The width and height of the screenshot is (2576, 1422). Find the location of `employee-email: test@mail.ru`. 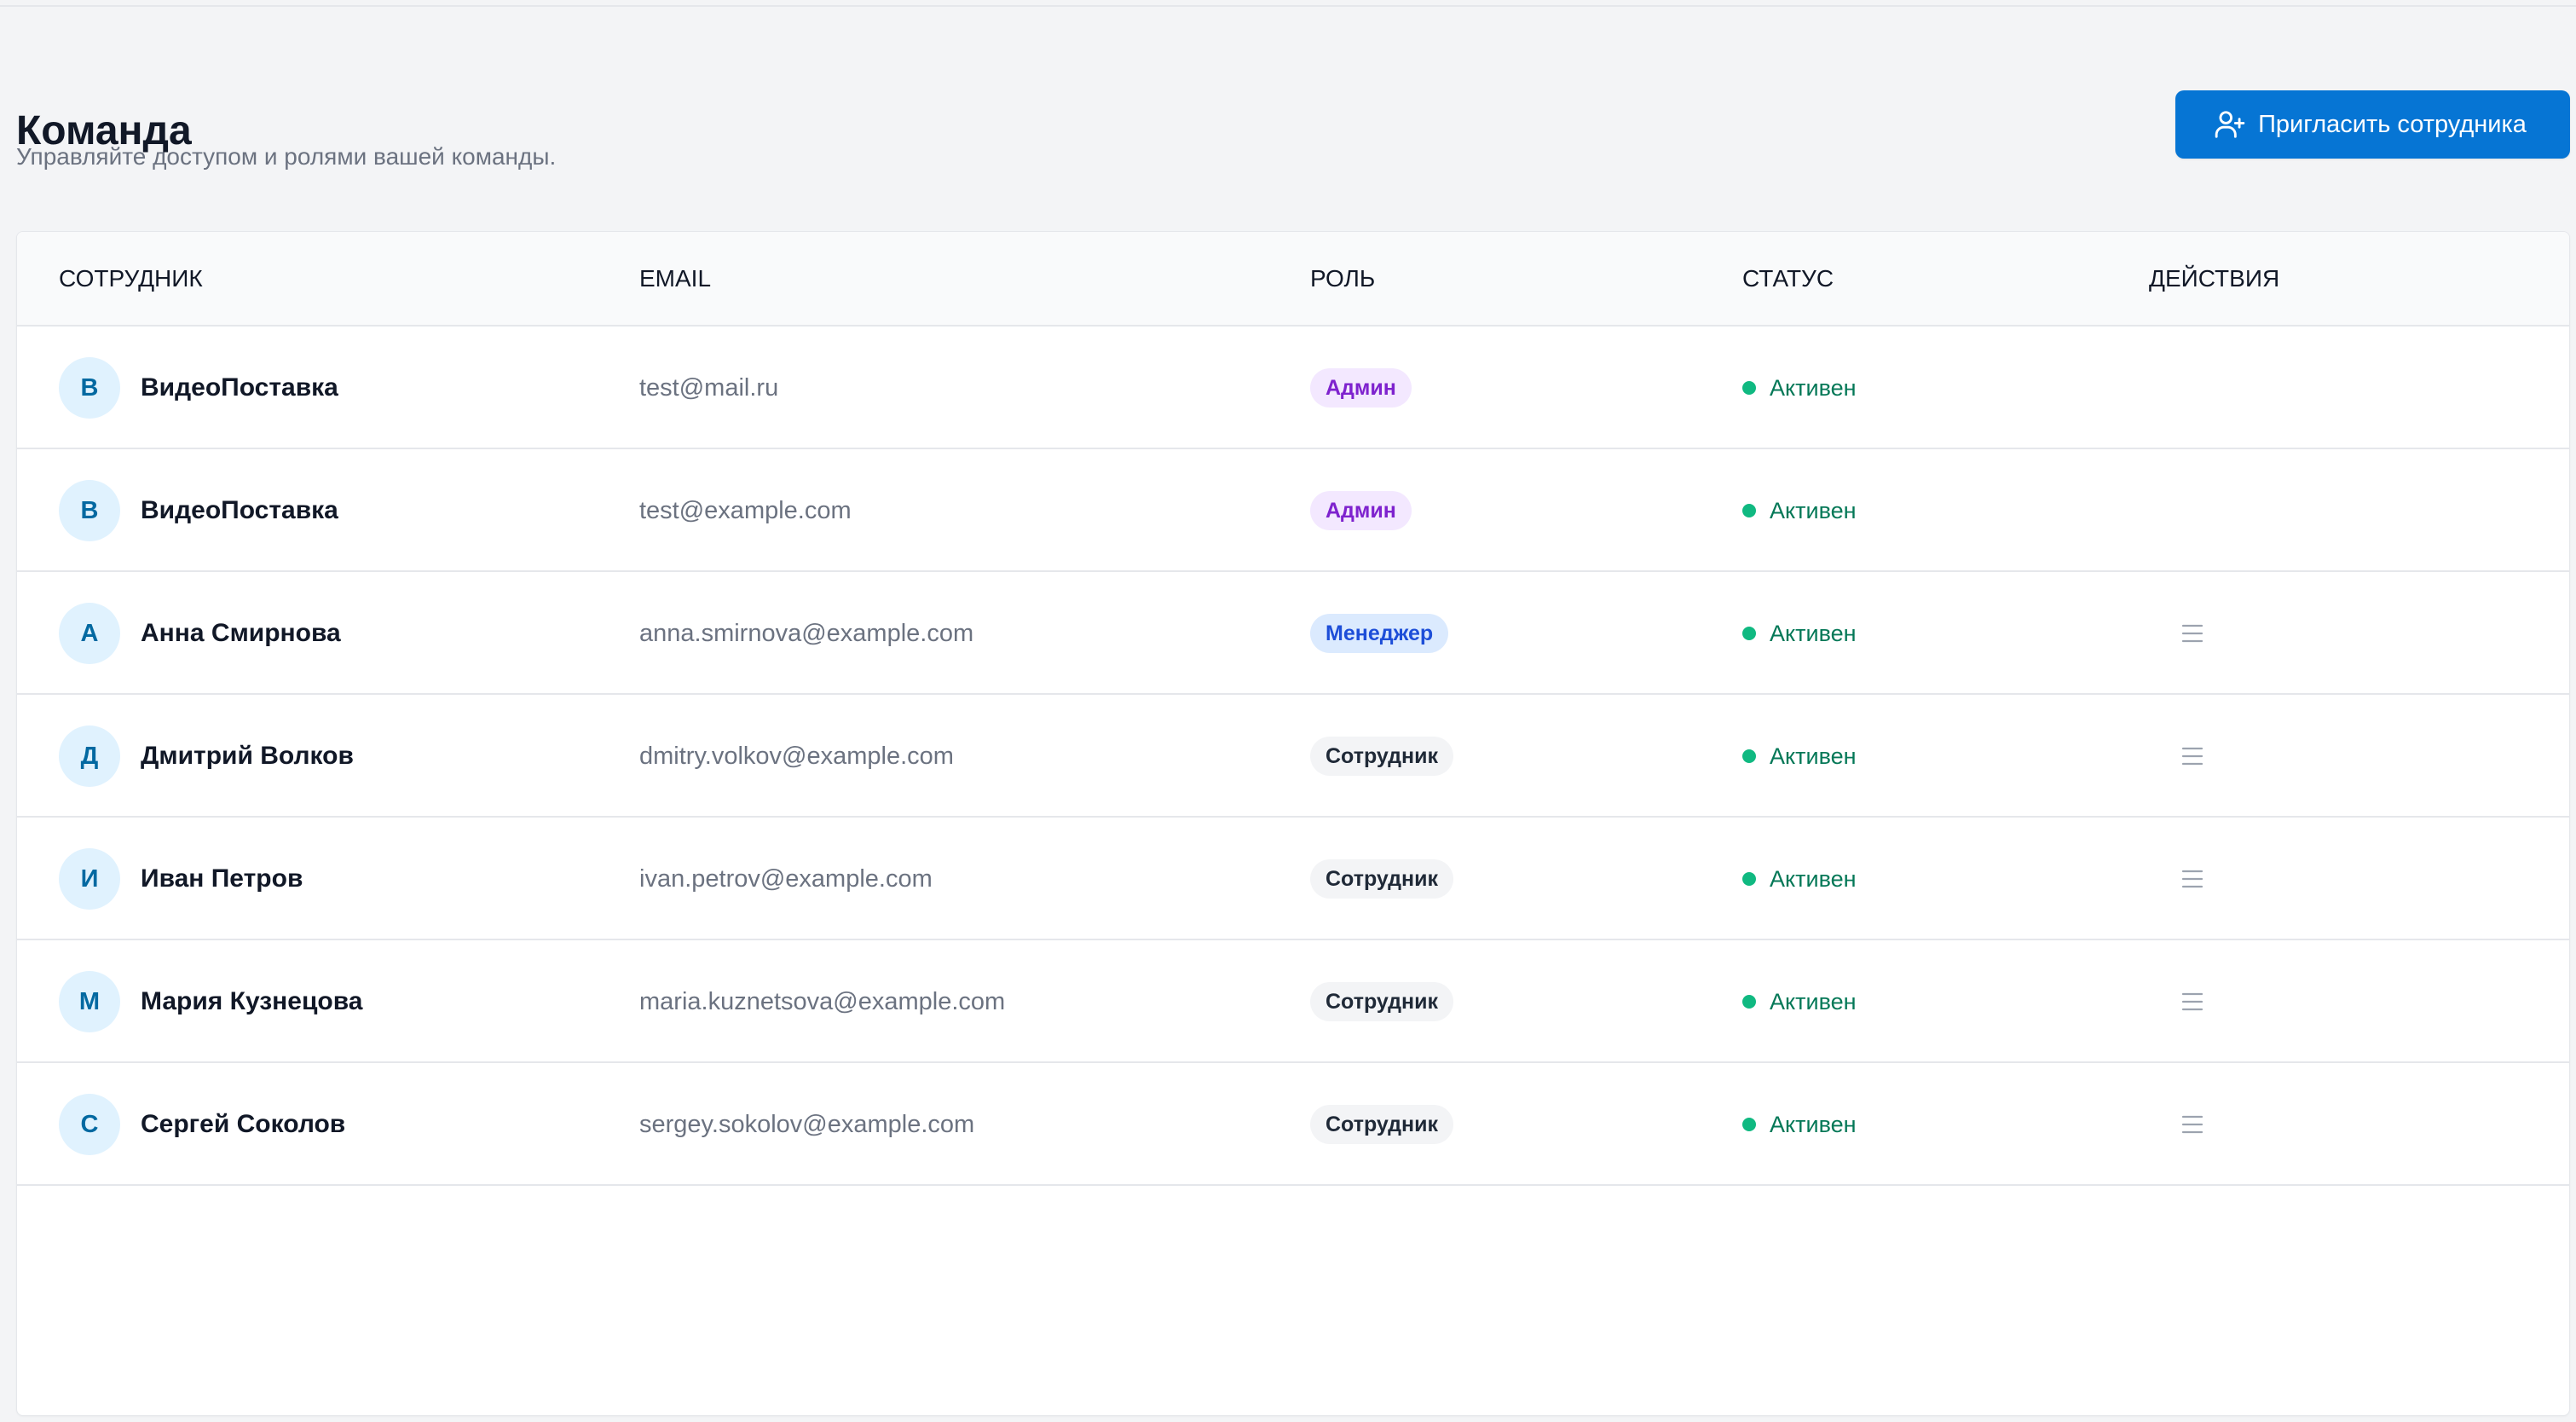

employee-email: test@mail.ru is located at coordinates (709, 388).